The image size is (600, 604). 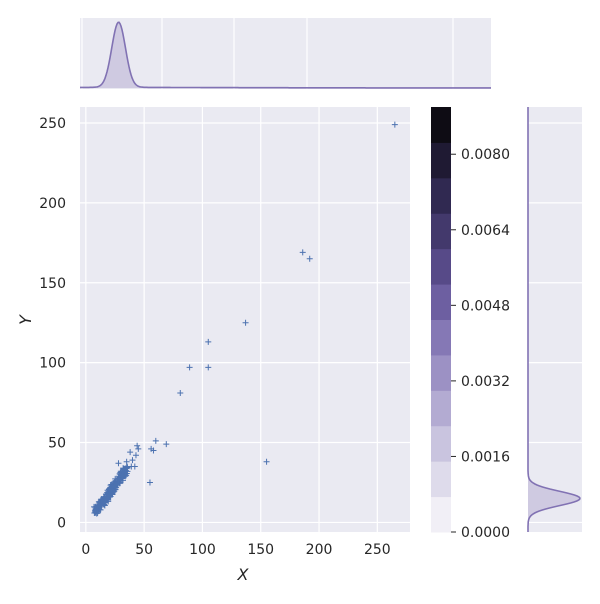 I want to click on colorbar-tick-label: 0.0080, so click(x=485, y=155).